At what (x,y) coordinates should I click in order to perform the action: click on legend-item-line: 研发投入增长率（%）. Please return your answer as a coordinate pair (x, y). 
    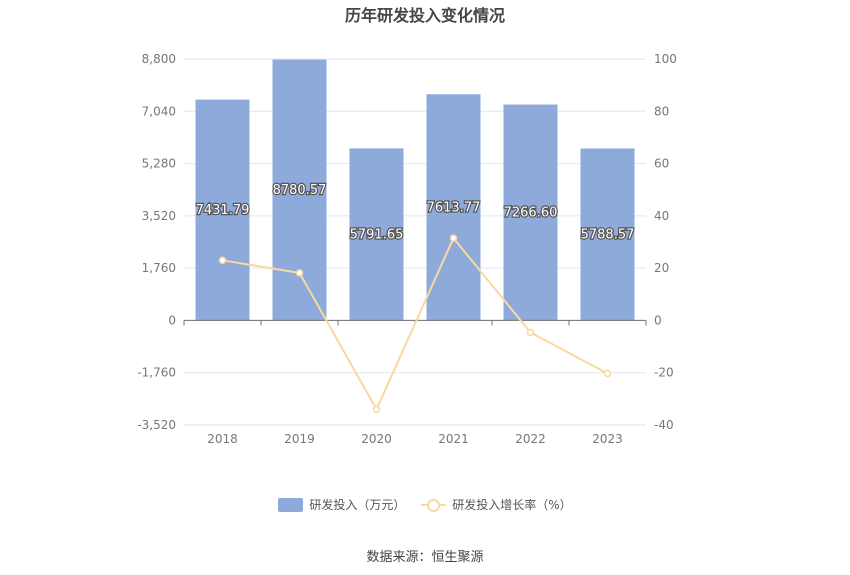
    Looking at the image, I should click on (496, 504).